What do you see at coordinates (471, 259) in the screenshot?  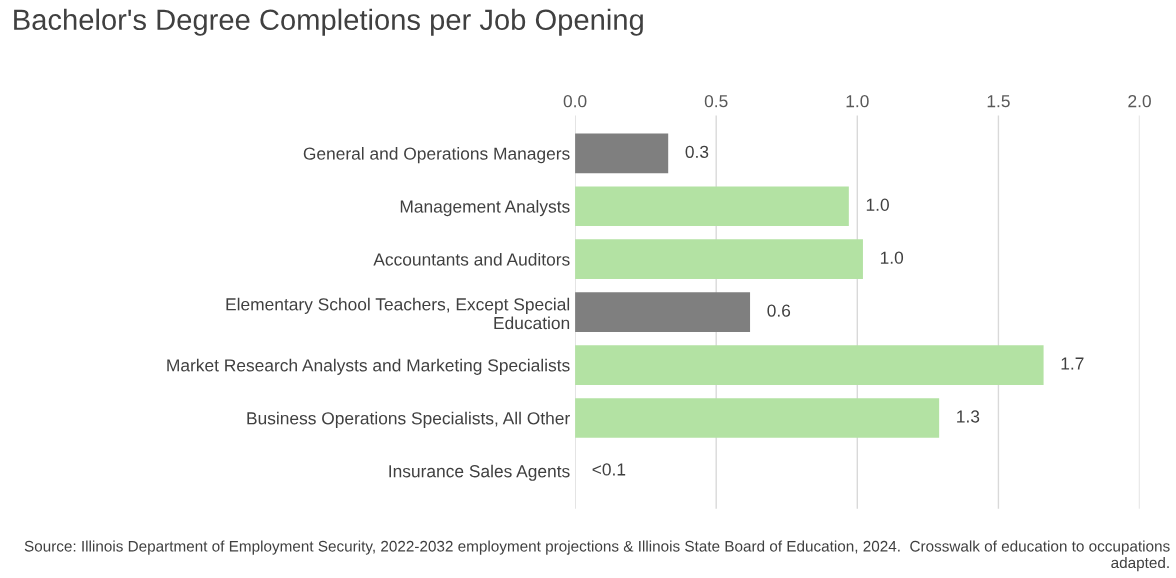 I see `y-tick-label: Accountants and Auditors` at bounding box center [471, 259].